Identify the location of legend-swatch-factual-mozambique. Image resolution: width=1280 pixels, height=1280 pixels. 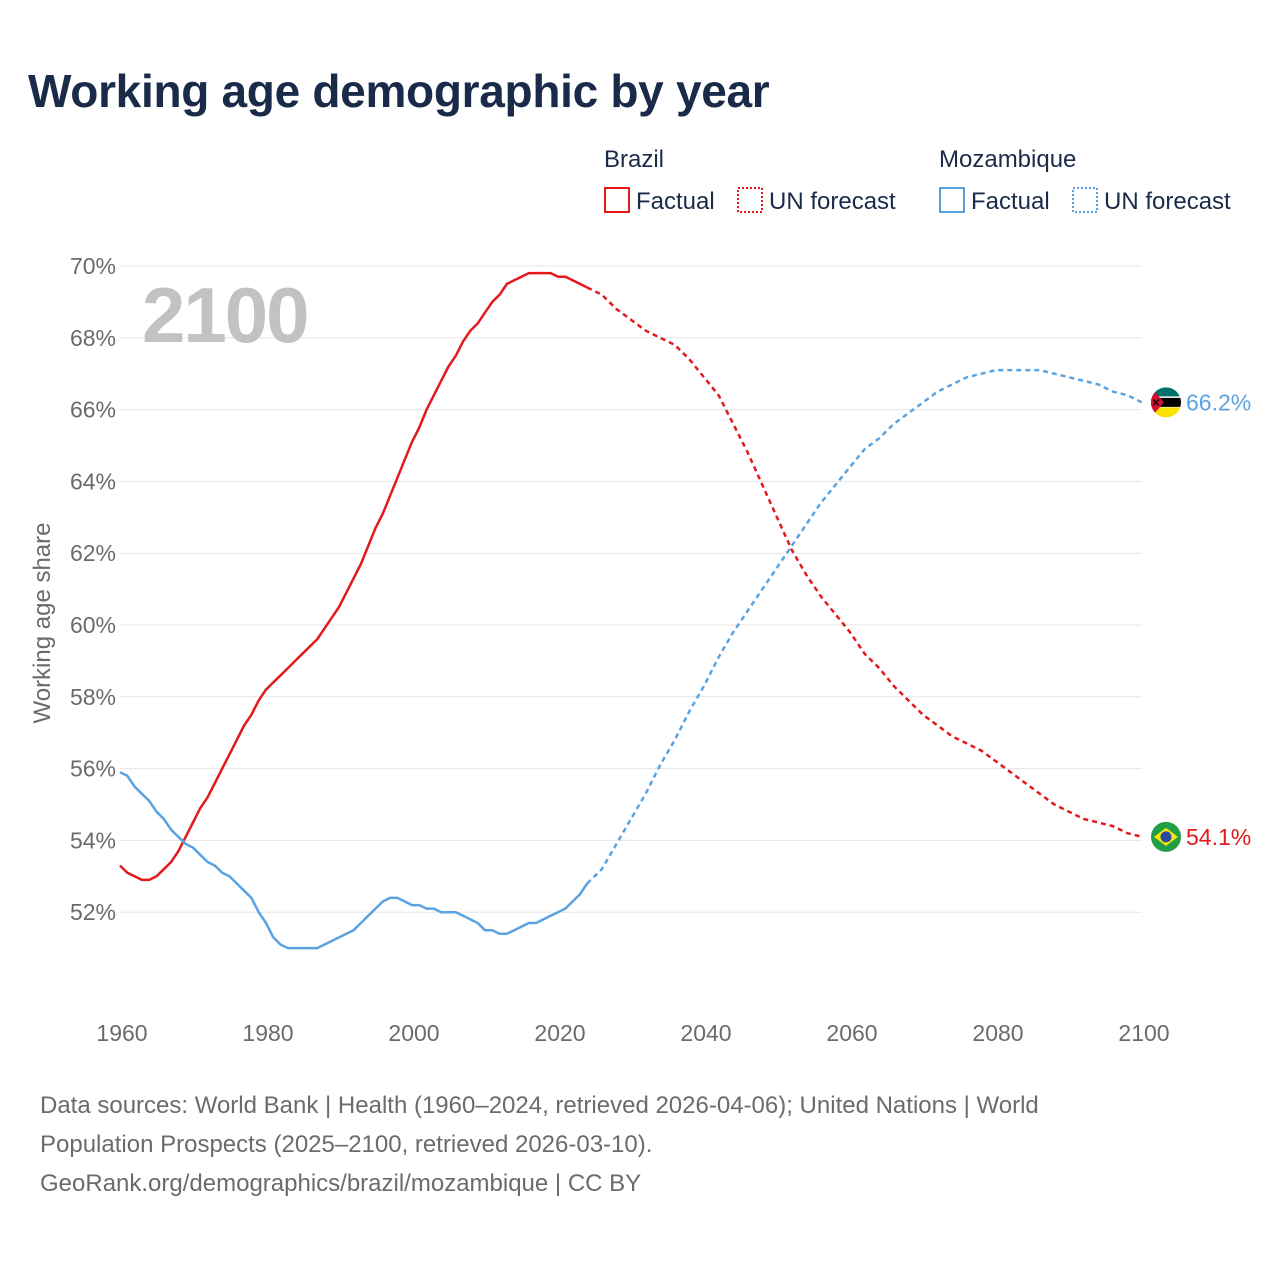
(952, 200).